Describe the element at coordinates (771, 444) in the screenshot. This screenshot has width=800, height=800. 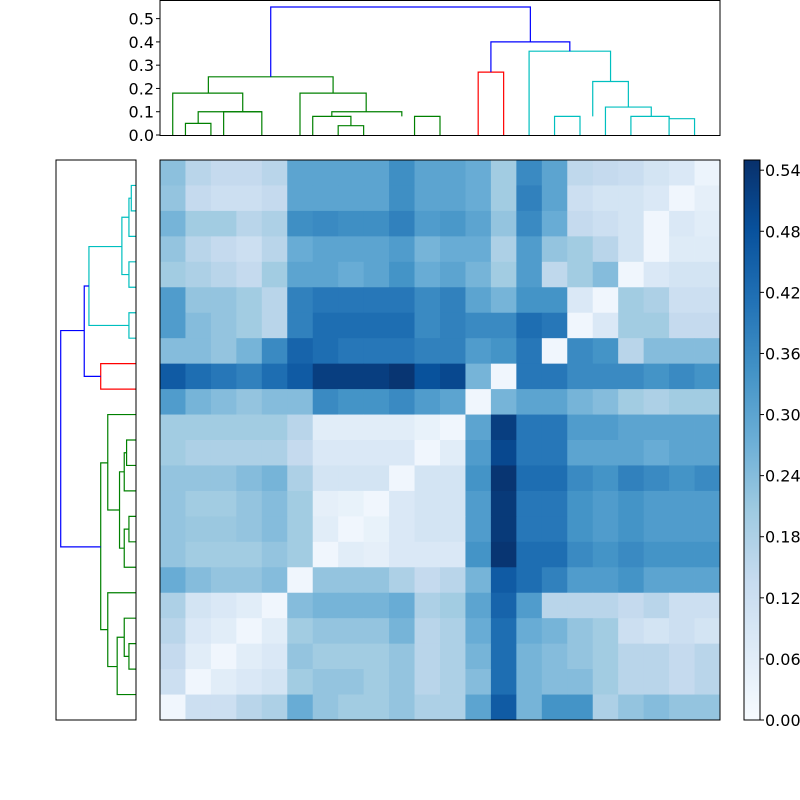
I see `colorbar: 0.00 0.06 0.12 0.18 0.24 0.30 0.36 0.42 0.48 0.54` at that location.